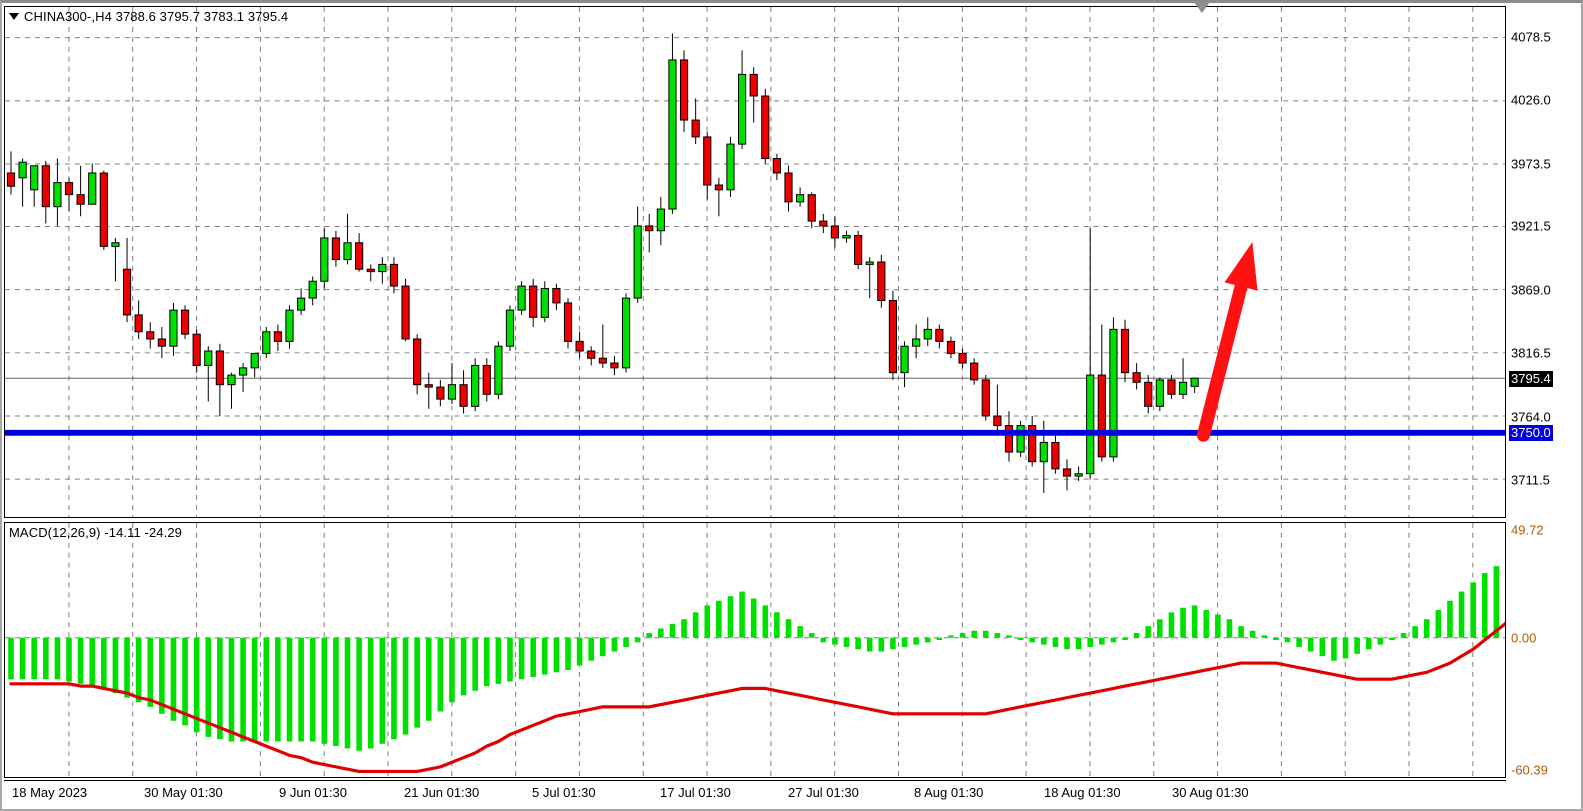 The height and width of the screenshot is (811, 1583). Describe the element at coordinates (1531, 226) in the screenshot. I see `price-axis-tick: 3921.5` at that location.